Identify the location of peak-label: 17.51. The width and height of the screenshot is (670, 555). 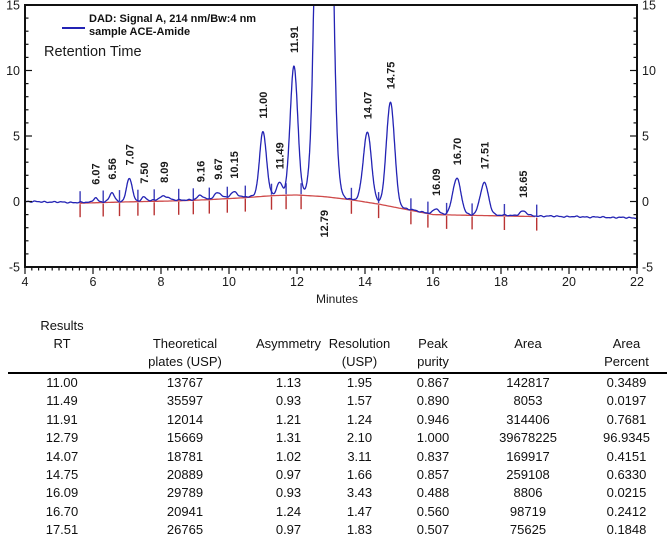
(485, 156).